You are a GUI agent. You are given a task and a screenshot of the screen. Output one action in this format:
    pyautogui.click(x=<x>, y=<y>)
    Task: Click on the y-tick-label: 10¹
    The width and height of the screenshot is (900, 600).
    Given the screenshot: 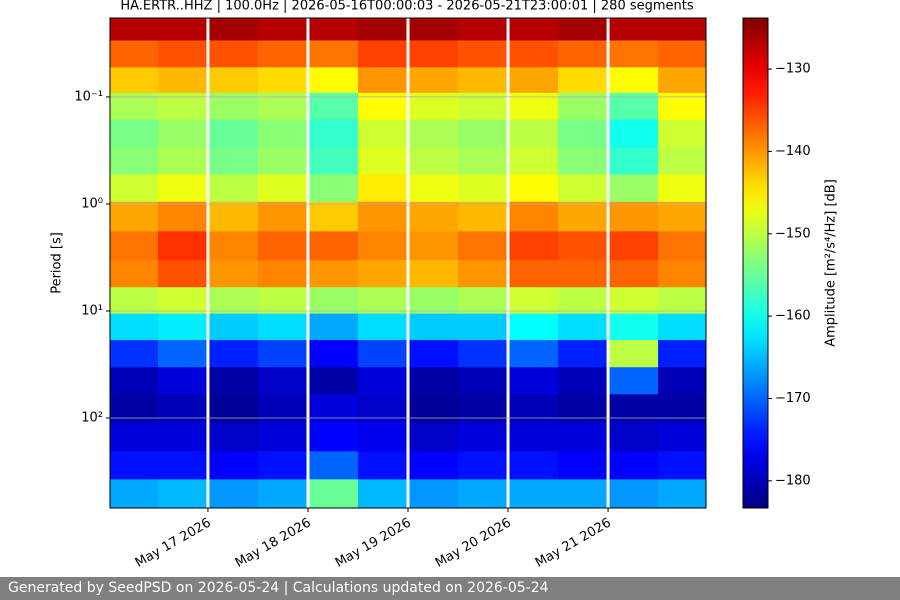 What is the action you would take?
    pyautogui.click(x=92, y=310)
    